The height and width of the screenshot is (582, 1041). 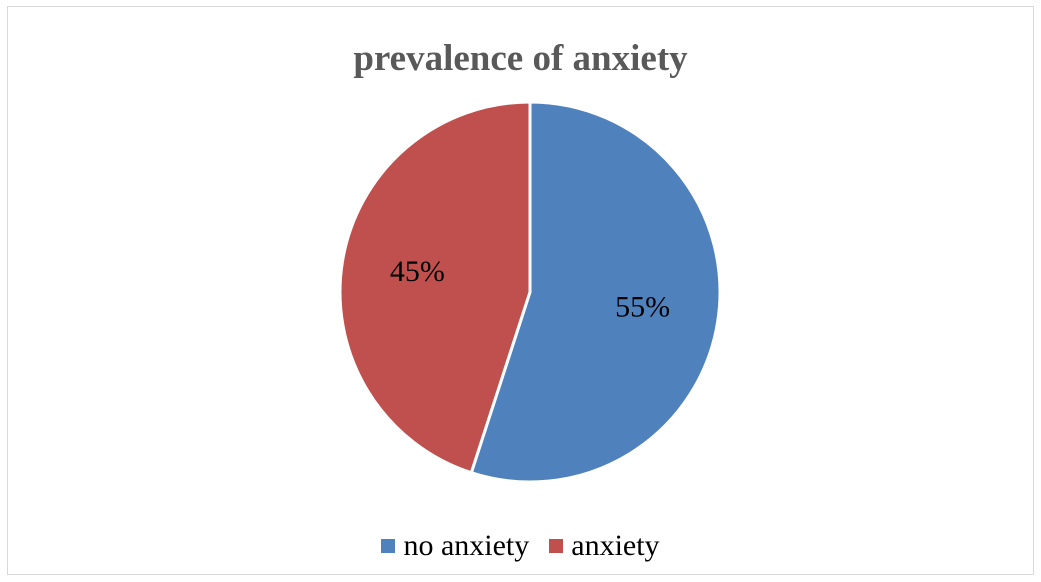 I want to click on slice-anxiety, so click(x=435, y=287).